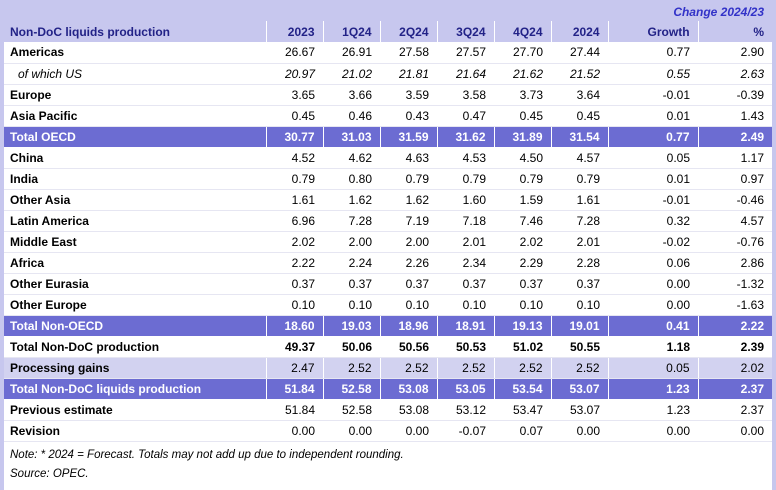  Describe the element at coordinates (522, 221) in the screenshot. I see `value-cell: 7.46` at that location.